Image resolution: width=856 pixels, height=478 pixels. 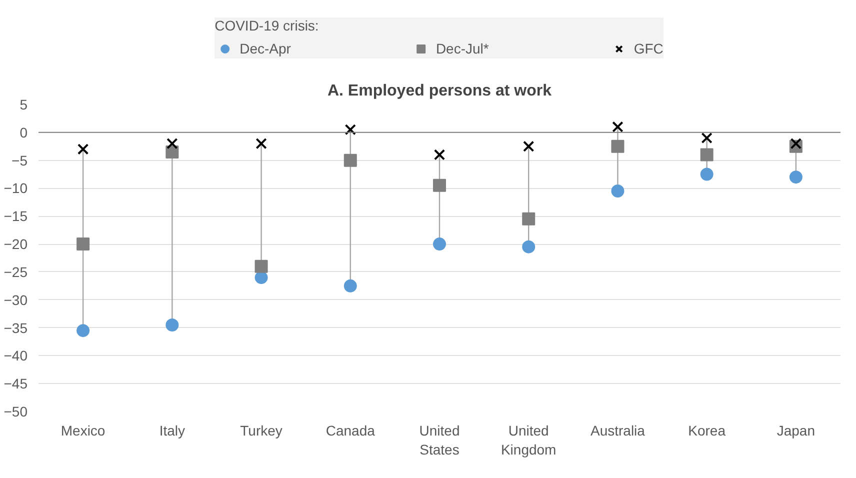 What do you see at coordinates (16, 384) in the screenshot?
I see `y-tick-label: −45` at bounding box center [16, 384].